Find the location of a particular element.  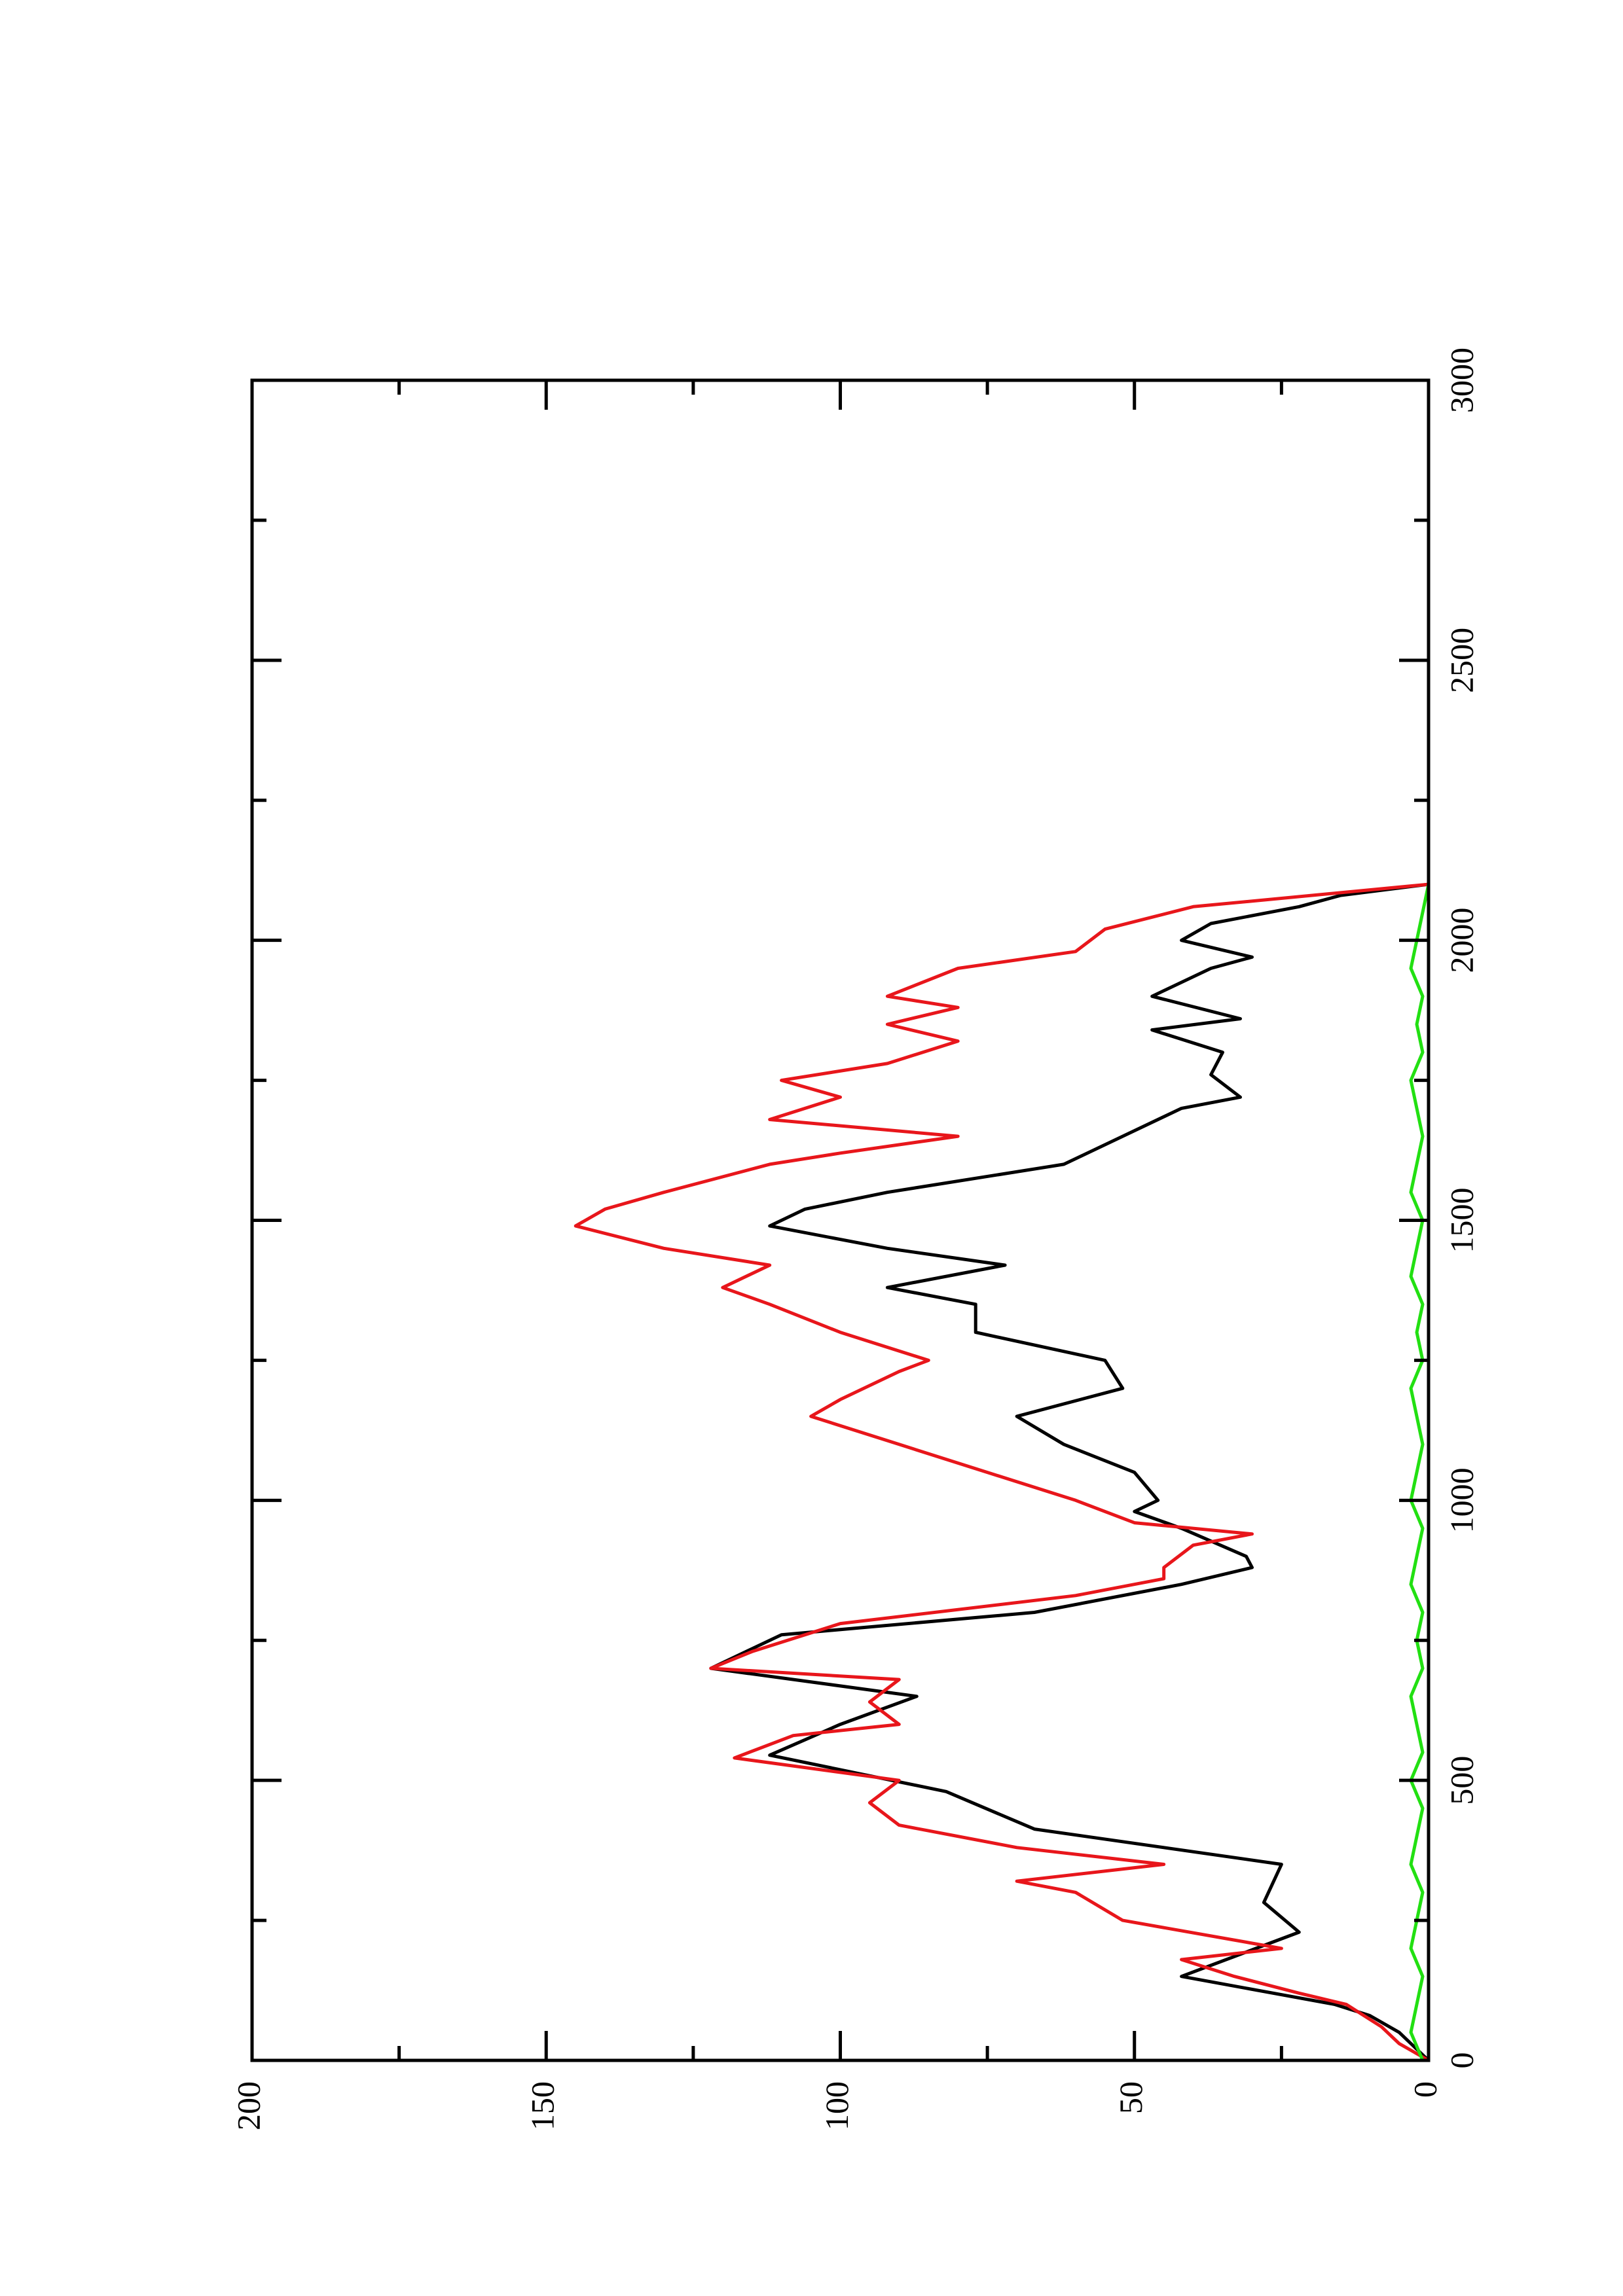

y-tick-label: 200 is located at coordinates (248, 2105).